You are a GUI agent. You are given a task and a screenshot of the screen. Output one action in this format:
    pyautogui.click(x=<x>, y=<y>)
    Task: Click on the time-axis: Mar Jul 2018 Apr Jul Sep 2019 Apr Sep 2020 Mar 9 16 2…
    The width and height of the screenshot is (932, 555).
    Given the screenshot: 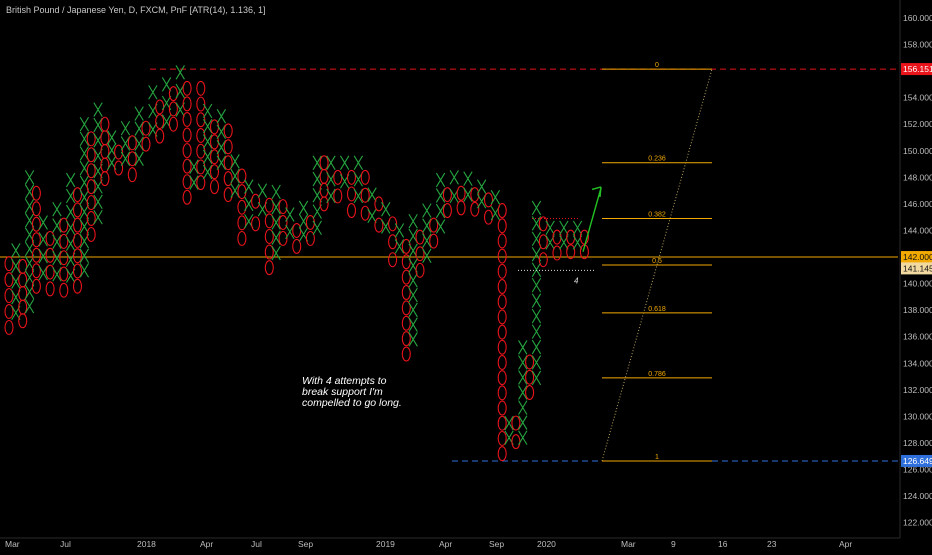 What is the action you would take?
    pyautogui.click(x=450, y=543)
    